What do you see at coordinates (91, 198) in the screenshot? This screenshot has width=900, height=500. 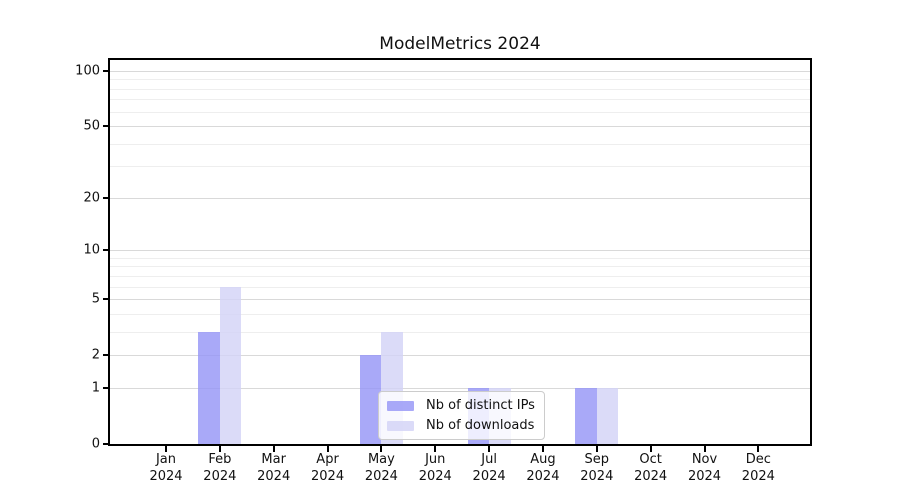 I see `y-tick-label: 20` at bounding box center [91, 198].